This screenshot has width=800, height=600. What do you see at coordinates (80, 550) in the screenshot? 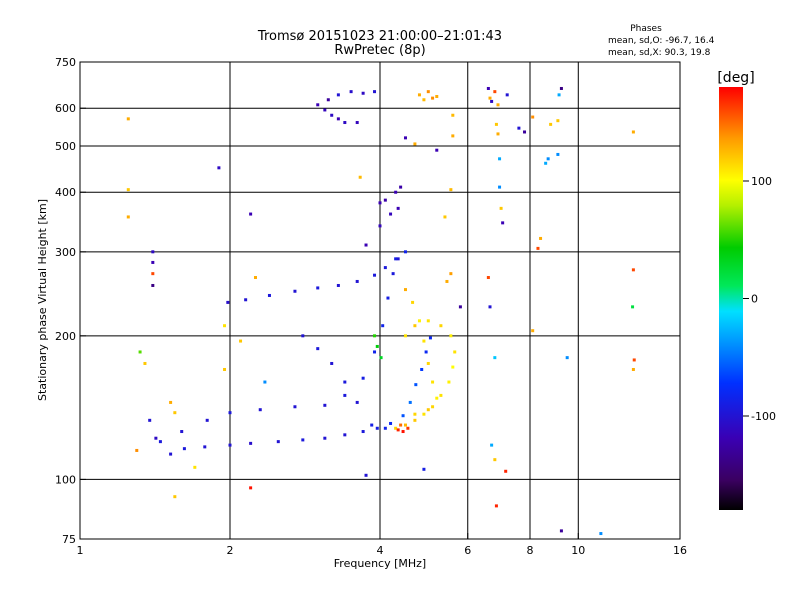
I see `x-tick-label: 1` at bounding box center [80, 550].